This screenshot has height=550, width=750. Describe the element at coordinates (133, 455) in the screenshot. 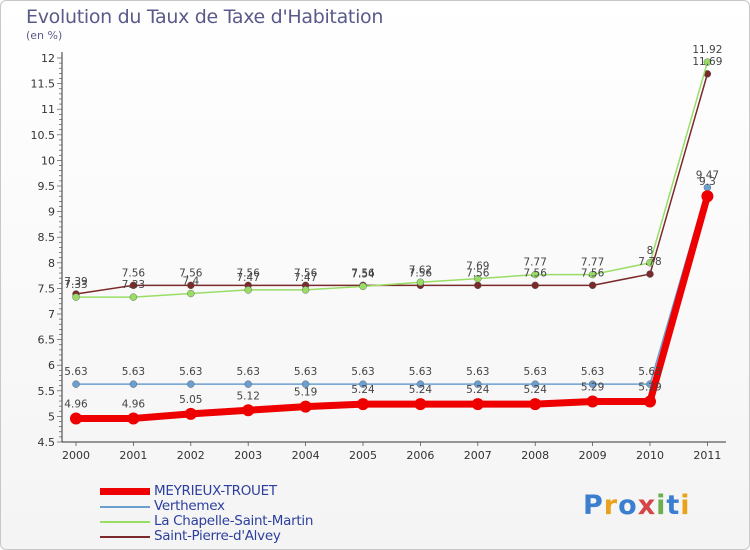

I see `x-tick-label: 2001` at that location.